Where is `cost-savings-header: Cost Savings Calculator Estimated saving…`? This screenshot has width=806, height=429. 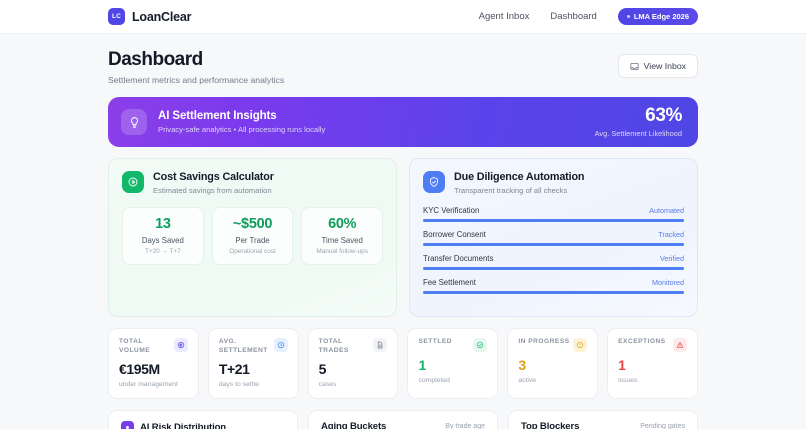
cost-savings-header: Cost Savings Calculator Estimated saving… is located at coordinates (252, 183).